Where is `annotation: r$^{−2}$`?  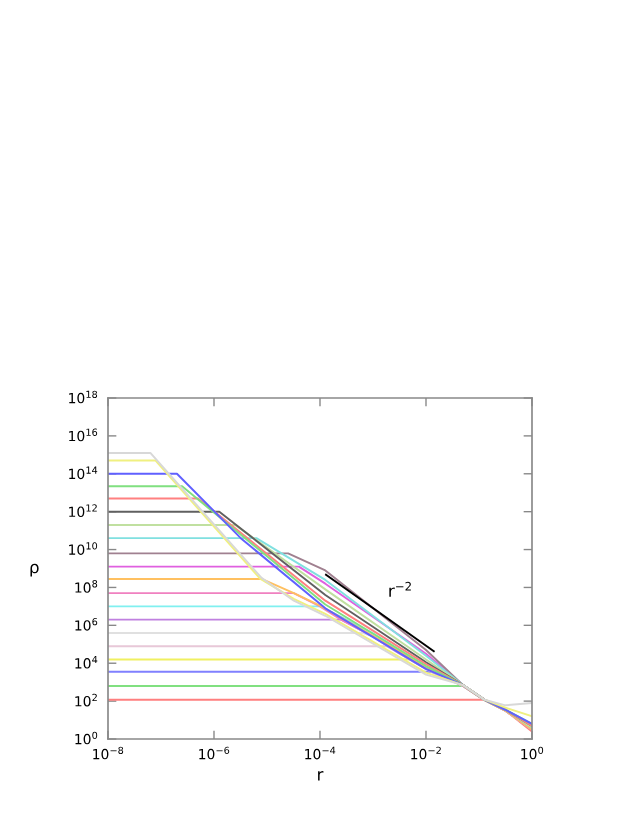 annotation: r$^{−2}$ is located at coordinates (400, 589).